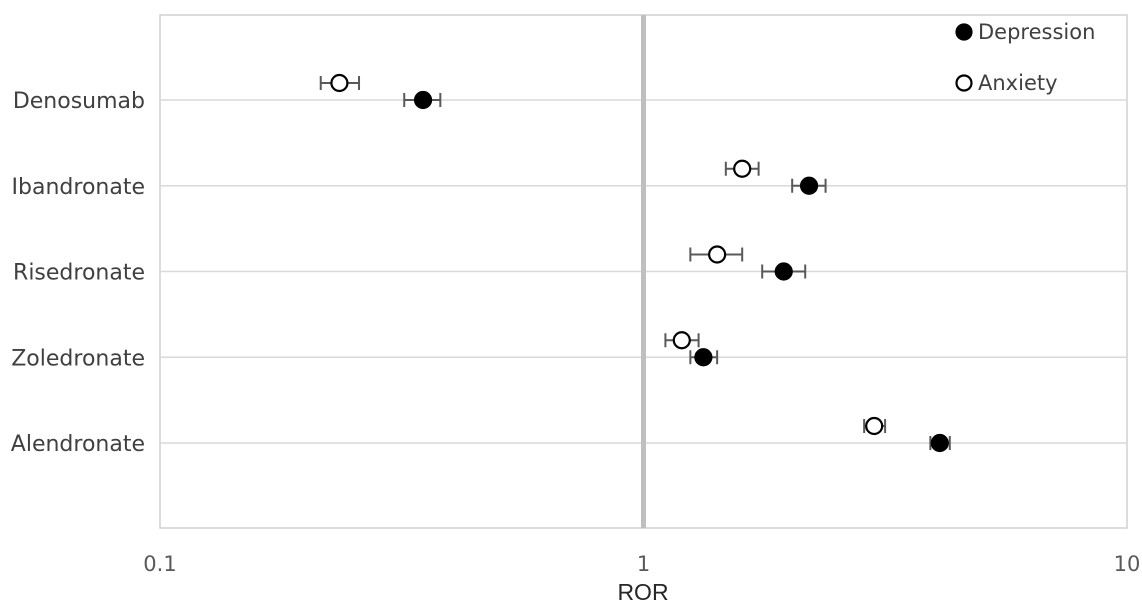  I want to click on x-axis-ticks: 0.1 1 10, so click(641, 564).